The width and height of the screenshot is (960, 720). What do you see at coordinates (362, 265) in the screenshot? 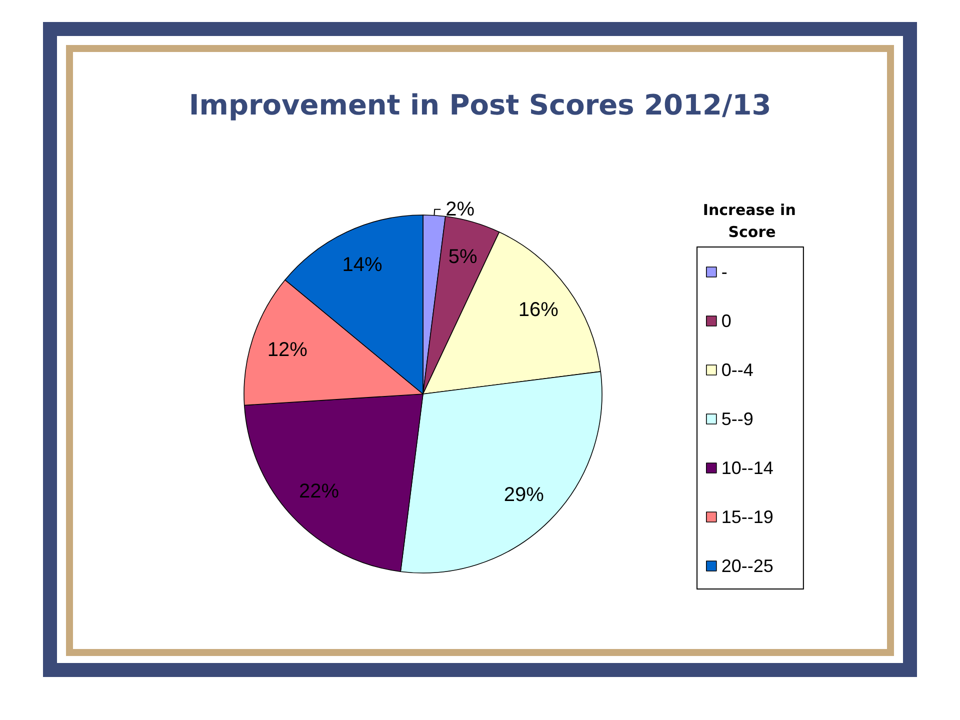
I see `data-label: 14%` at bounding box center [362, 265].